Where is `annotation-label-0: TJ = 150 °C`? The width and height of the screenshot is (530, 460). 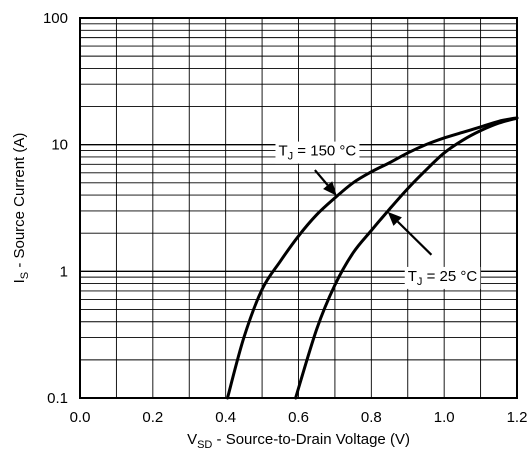 annotation-label-0: TJ = 150 °C is located at coordinates (317, 153).